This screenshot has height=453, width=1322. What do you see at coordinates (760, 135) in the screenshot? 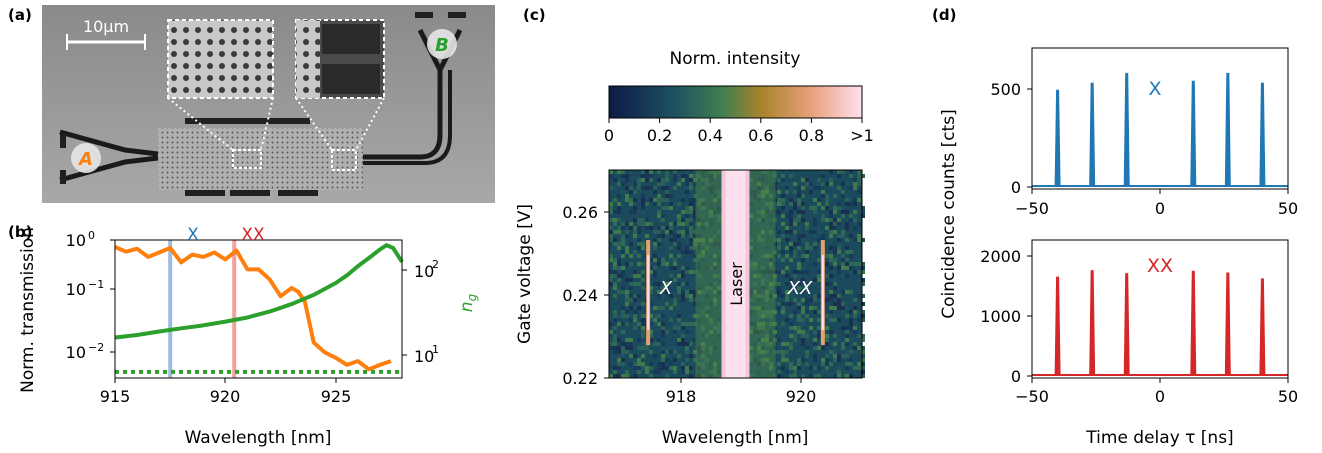
I see `cbar-tick-3: 0.6` at bounding box center [760, 135].